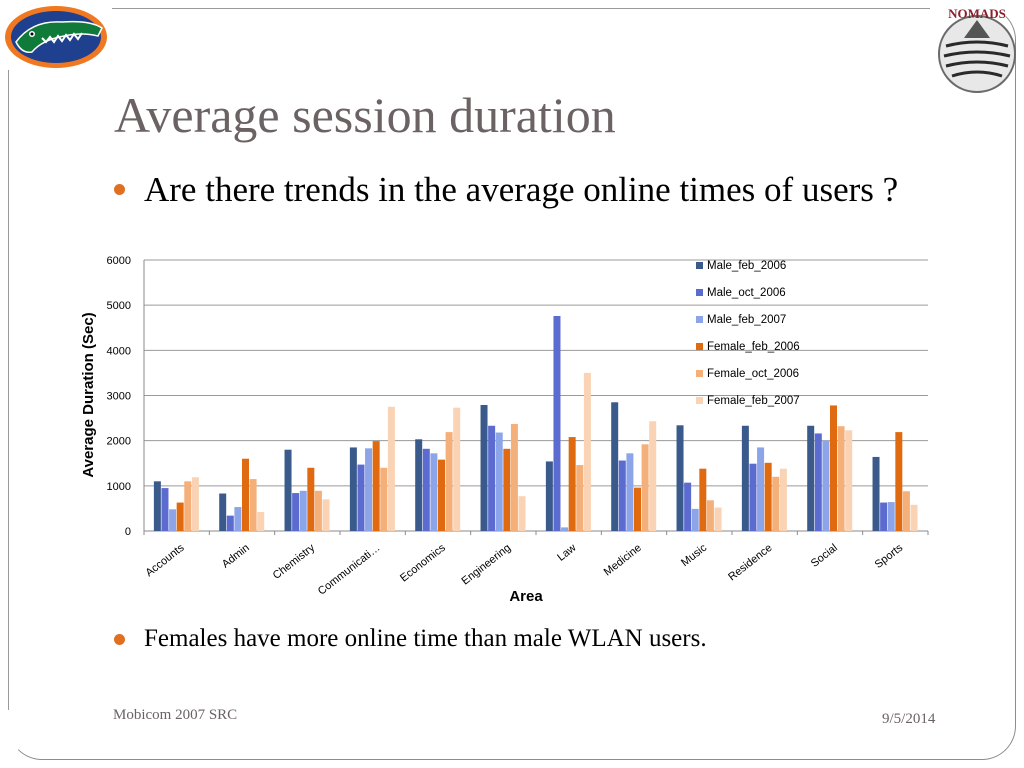  What do you see at coordinates (8, 390) in the screenshot?
I see `left-divider` at bounding box center [8, 390].